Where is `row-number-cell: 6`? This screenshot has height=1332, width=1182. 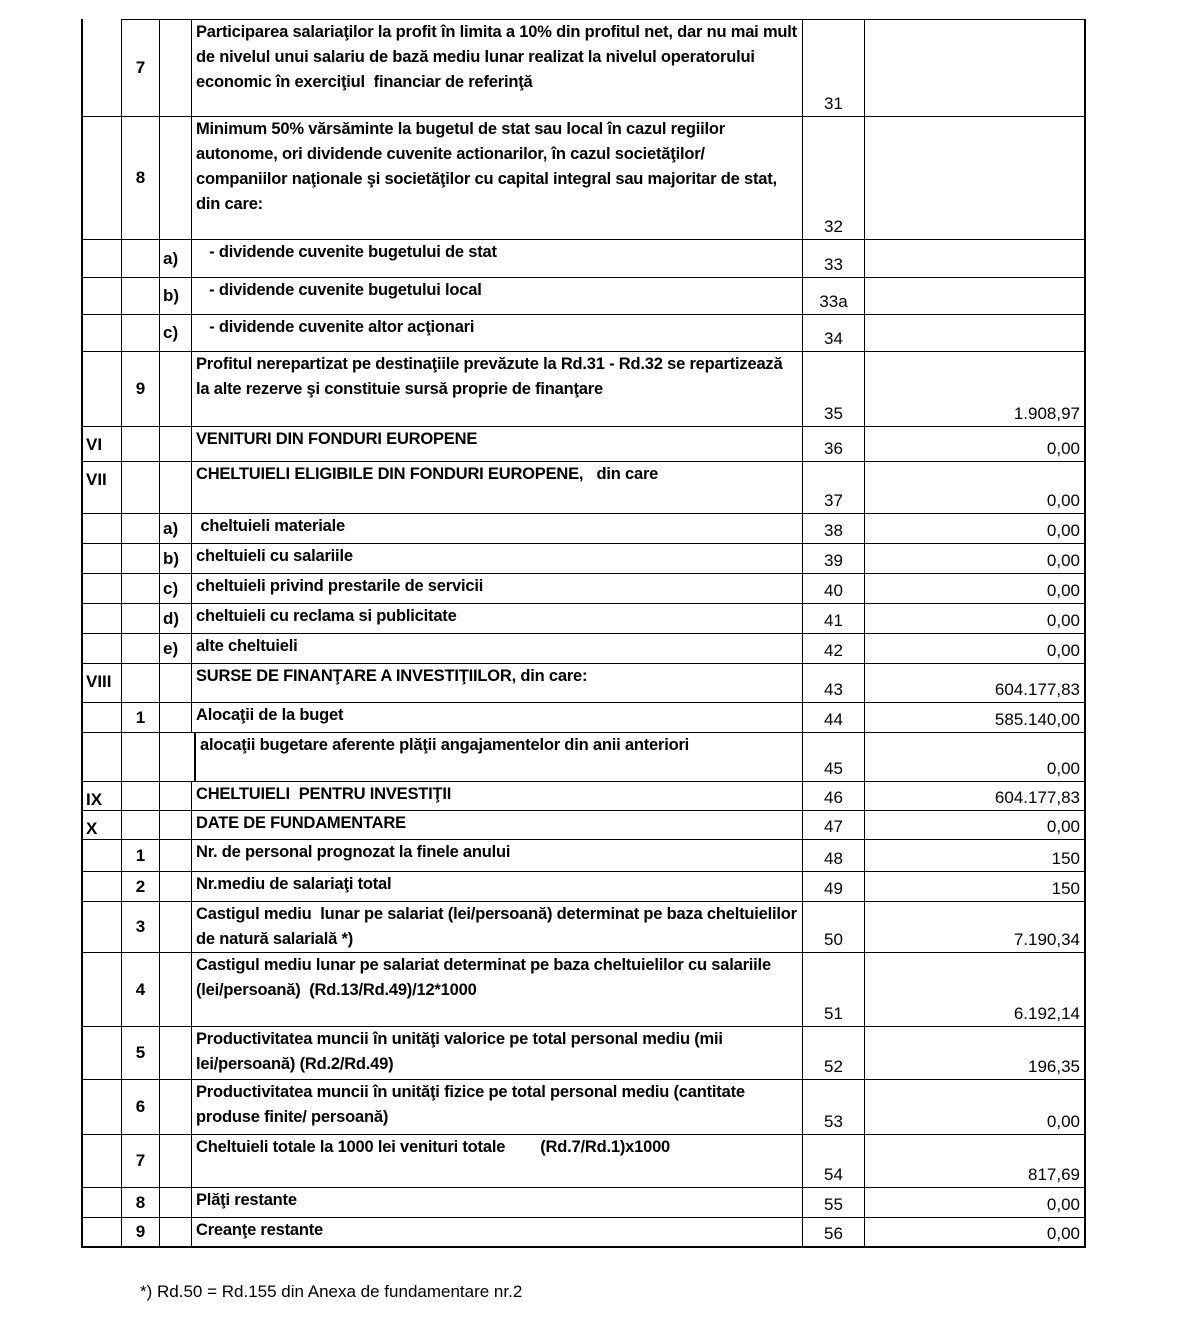 row-number-cell: 6 is located at coordinates (140, 1107).